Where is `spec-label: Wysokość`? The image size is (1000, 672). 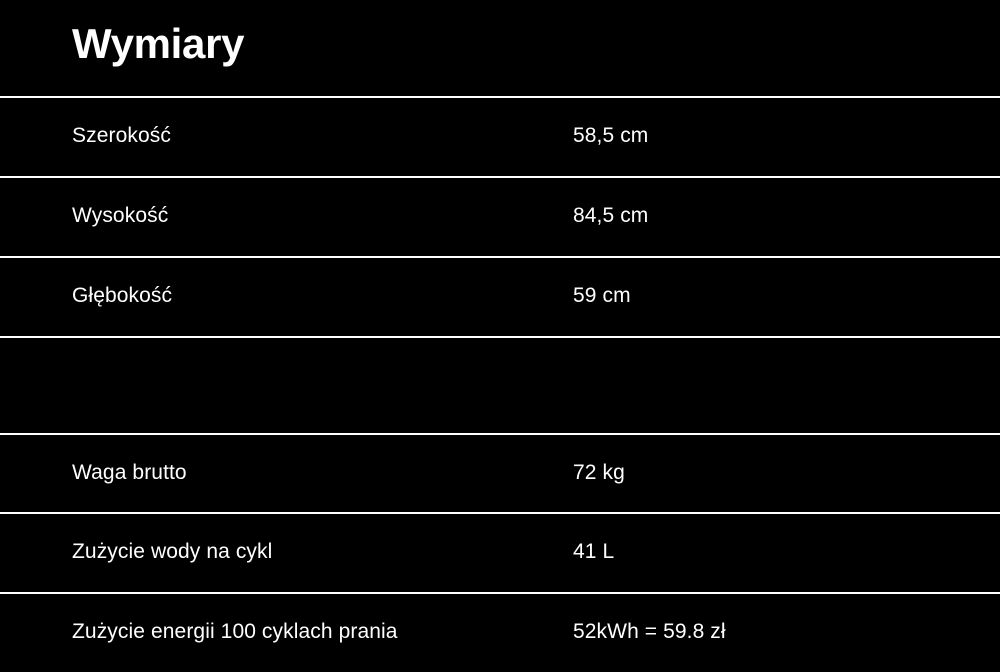 spec-label: Wysokość is located at coordinates (120, 215).